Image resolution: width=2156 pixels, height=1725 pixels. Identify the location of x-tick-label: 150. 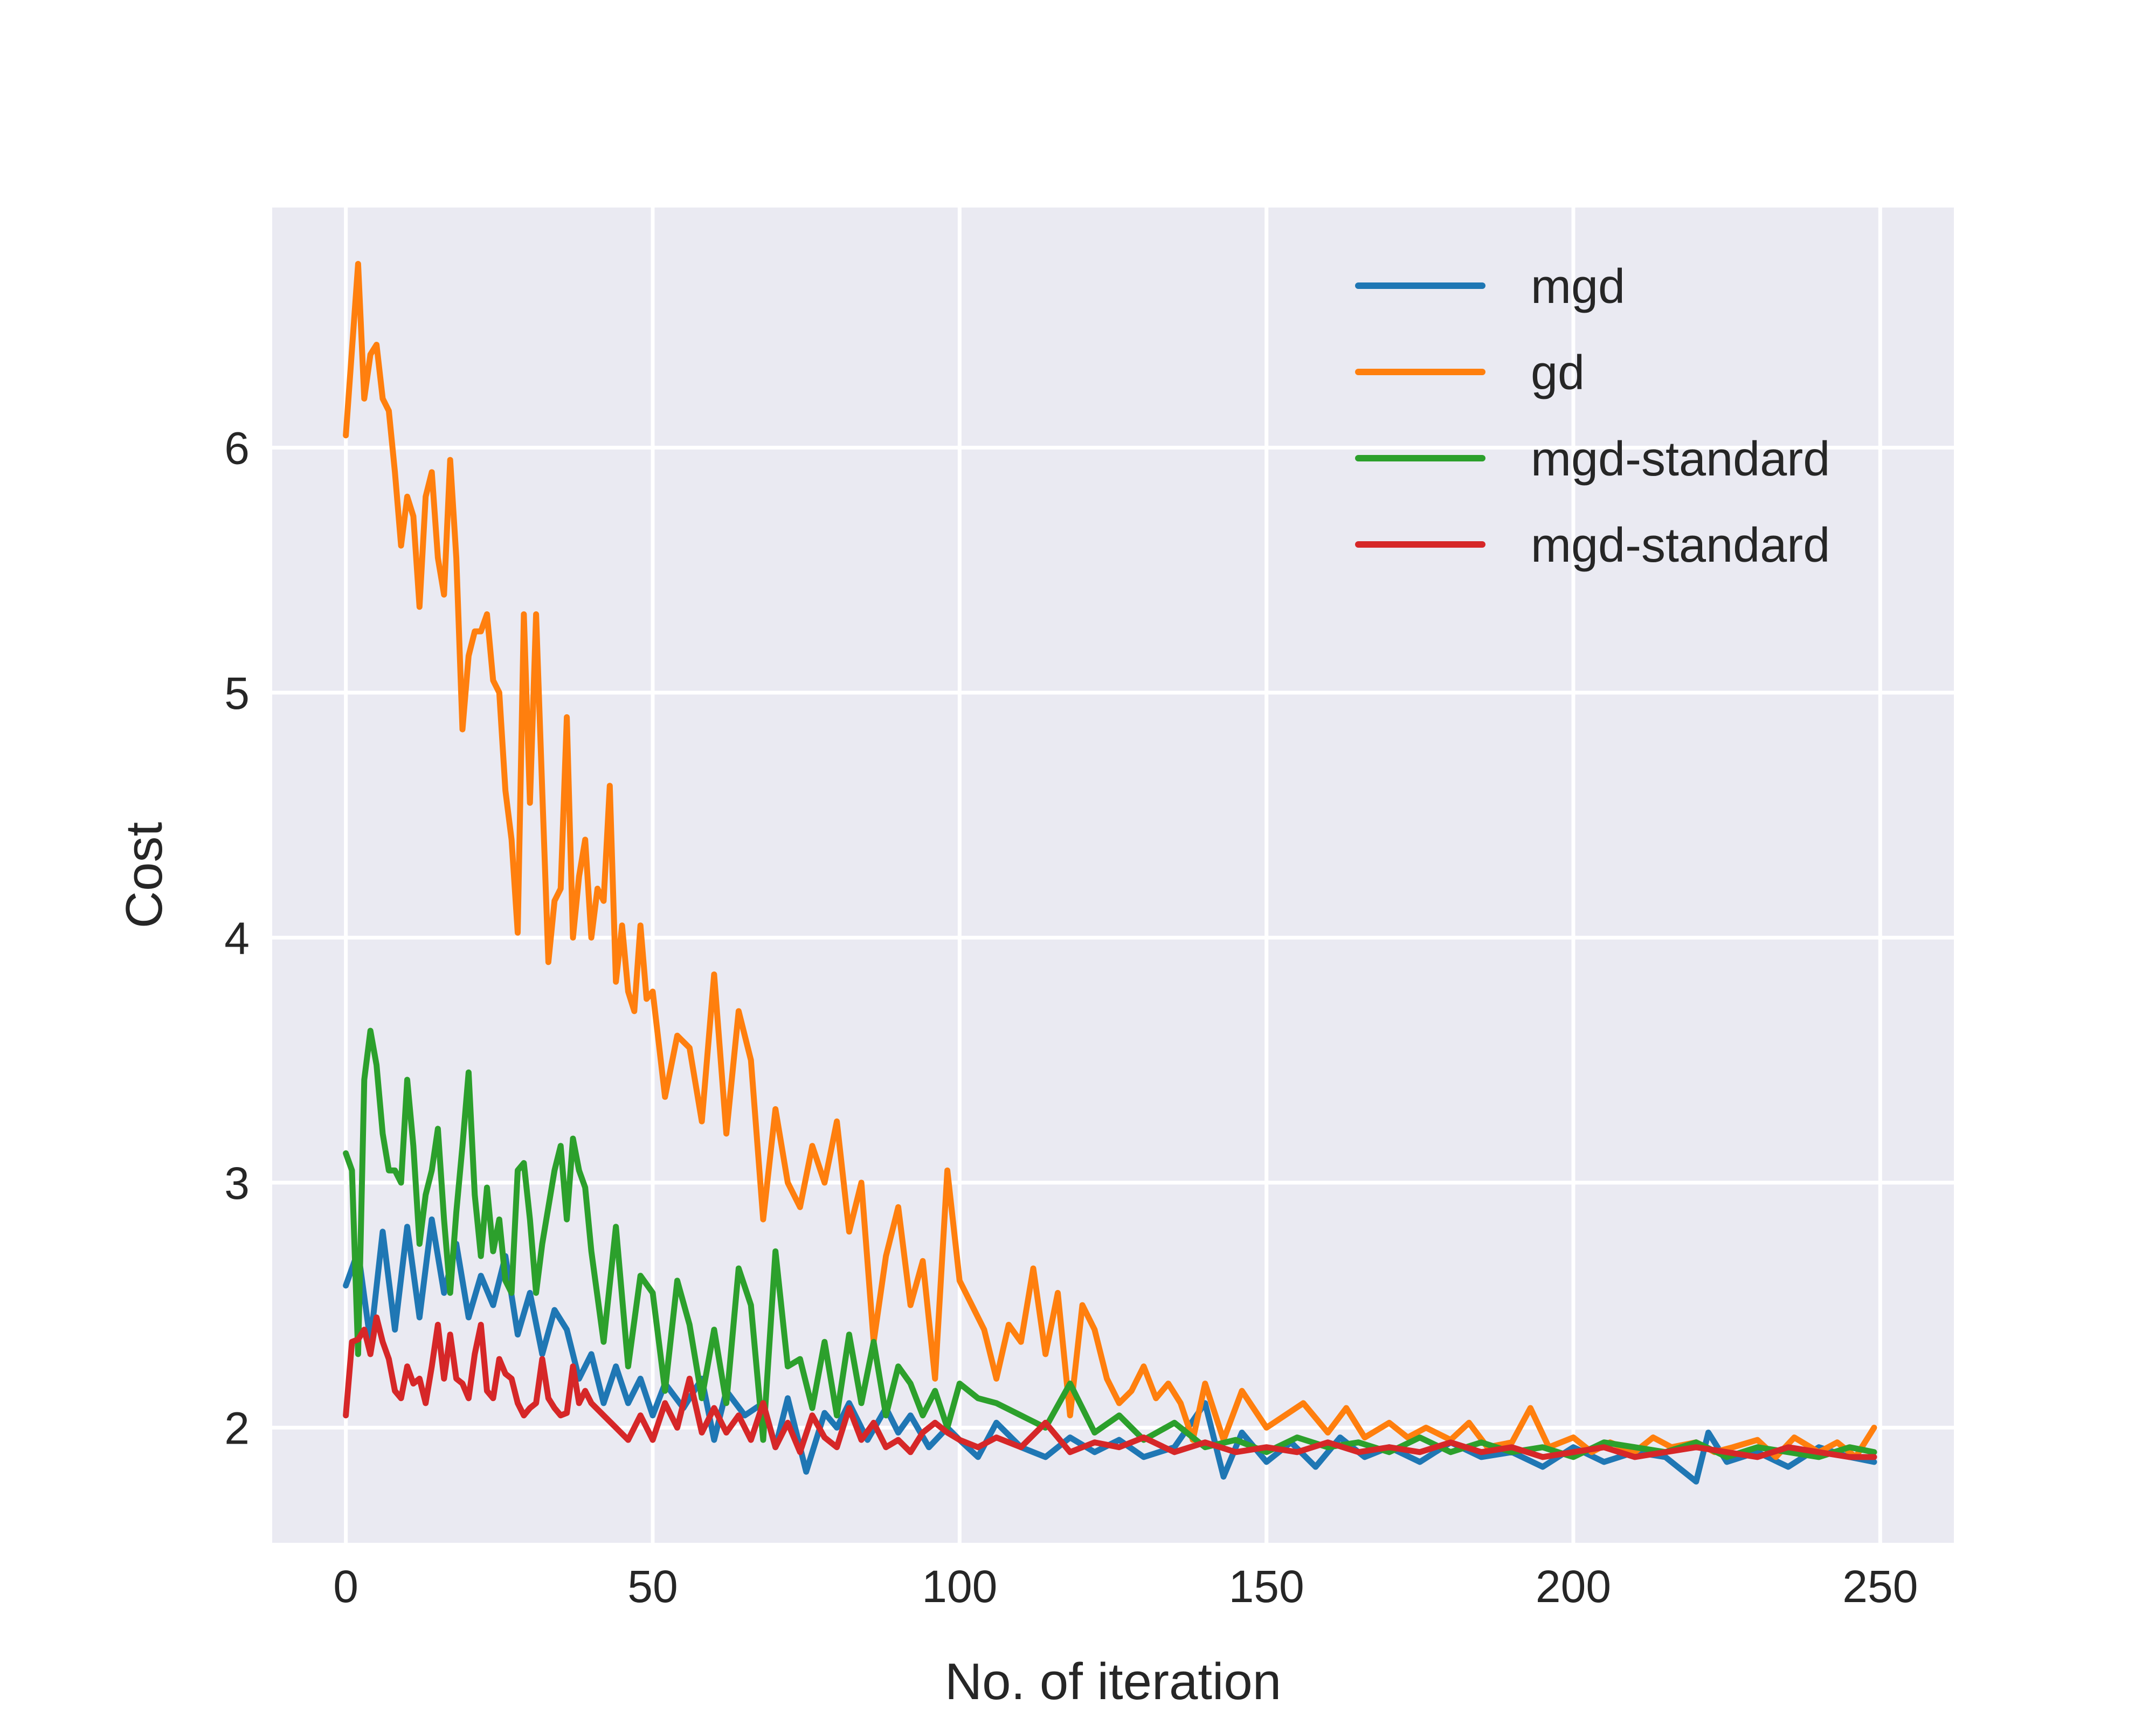
(1267, 1586).